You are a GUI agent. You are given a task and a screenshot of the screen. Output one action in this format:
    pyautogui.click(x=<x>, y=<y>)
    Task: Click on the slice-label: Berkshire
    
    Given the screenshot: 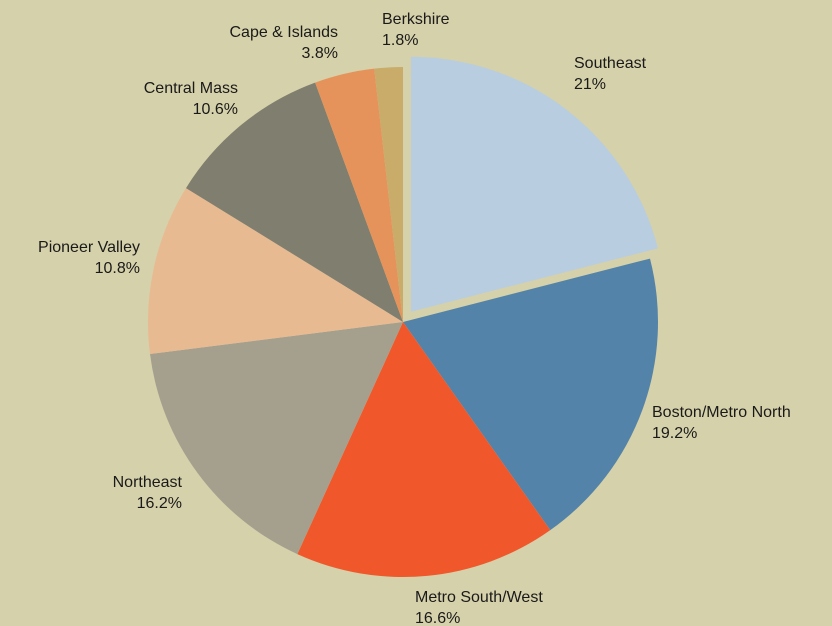 What is the action you would take?
    pyautogui.click(x=416, y=19)
    